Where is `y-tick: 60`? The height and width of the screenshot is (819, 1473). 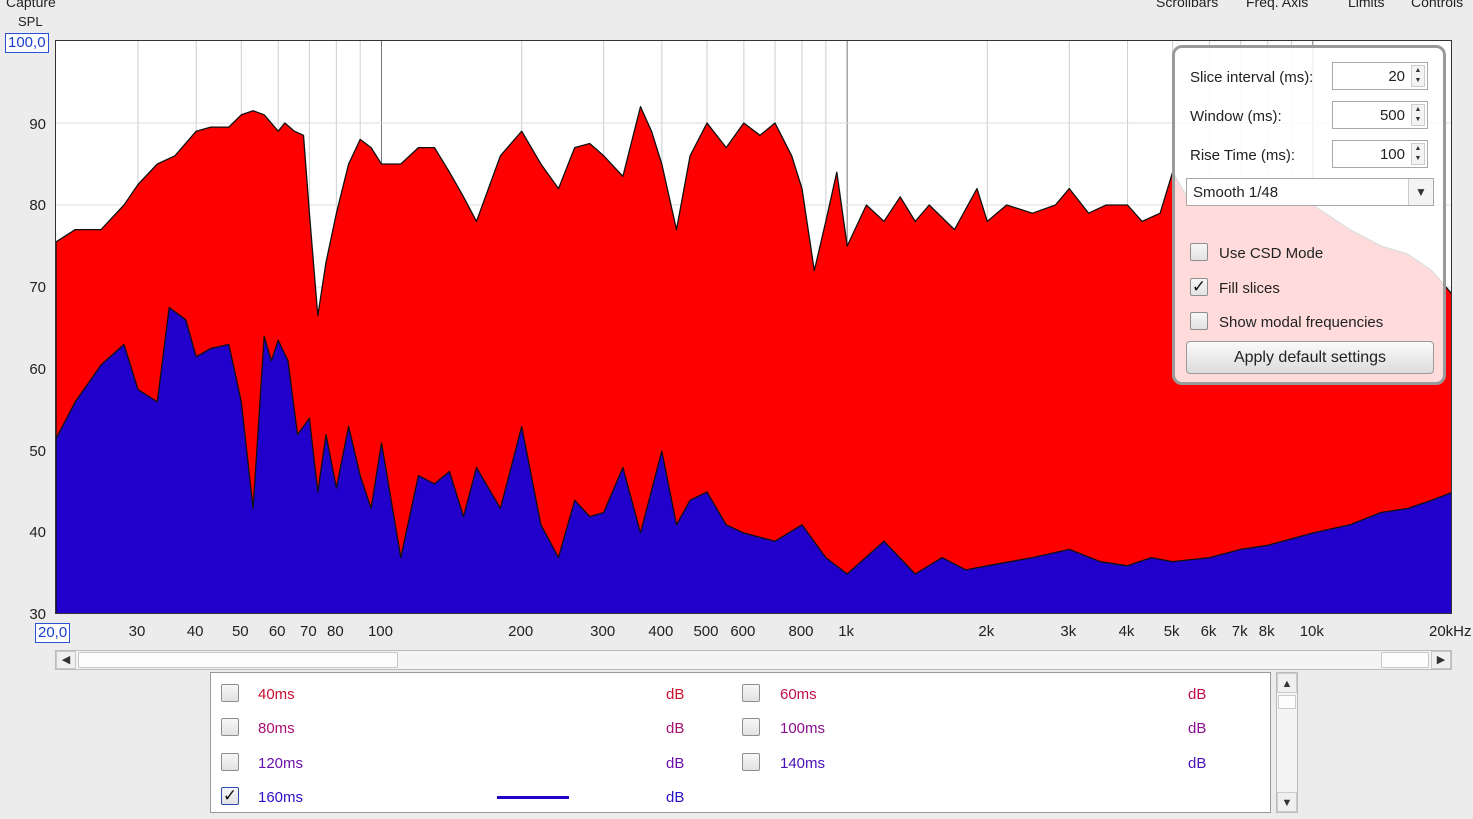 y-tick: 60 is located at coordinates (37, 369).